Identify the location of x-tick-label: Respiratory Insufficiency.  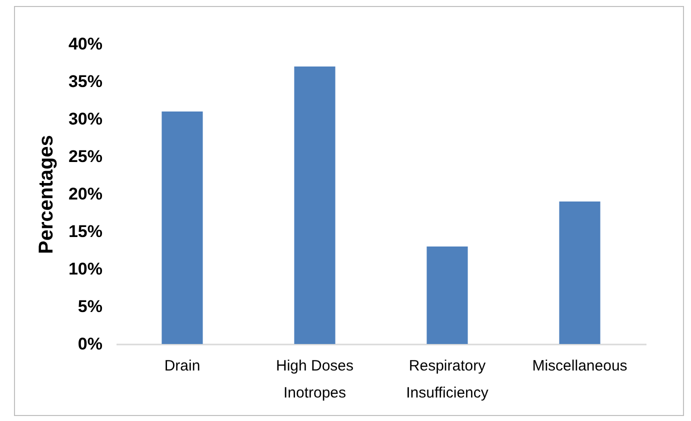
(447, 380).